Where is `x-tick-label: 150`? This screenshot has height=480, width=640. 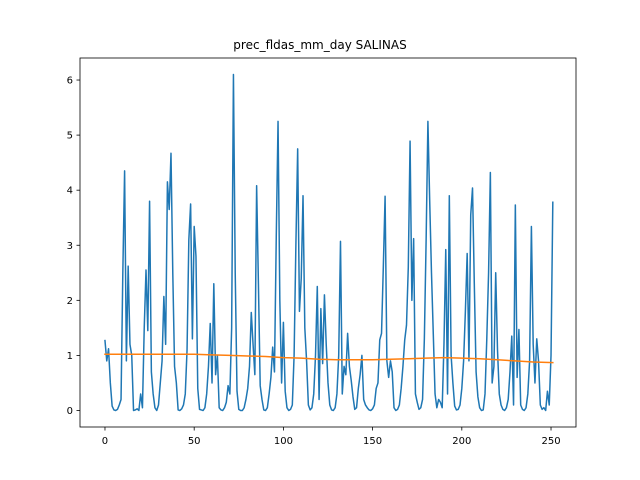 x-tick-label: 150 is located at coordinates (372, 441).